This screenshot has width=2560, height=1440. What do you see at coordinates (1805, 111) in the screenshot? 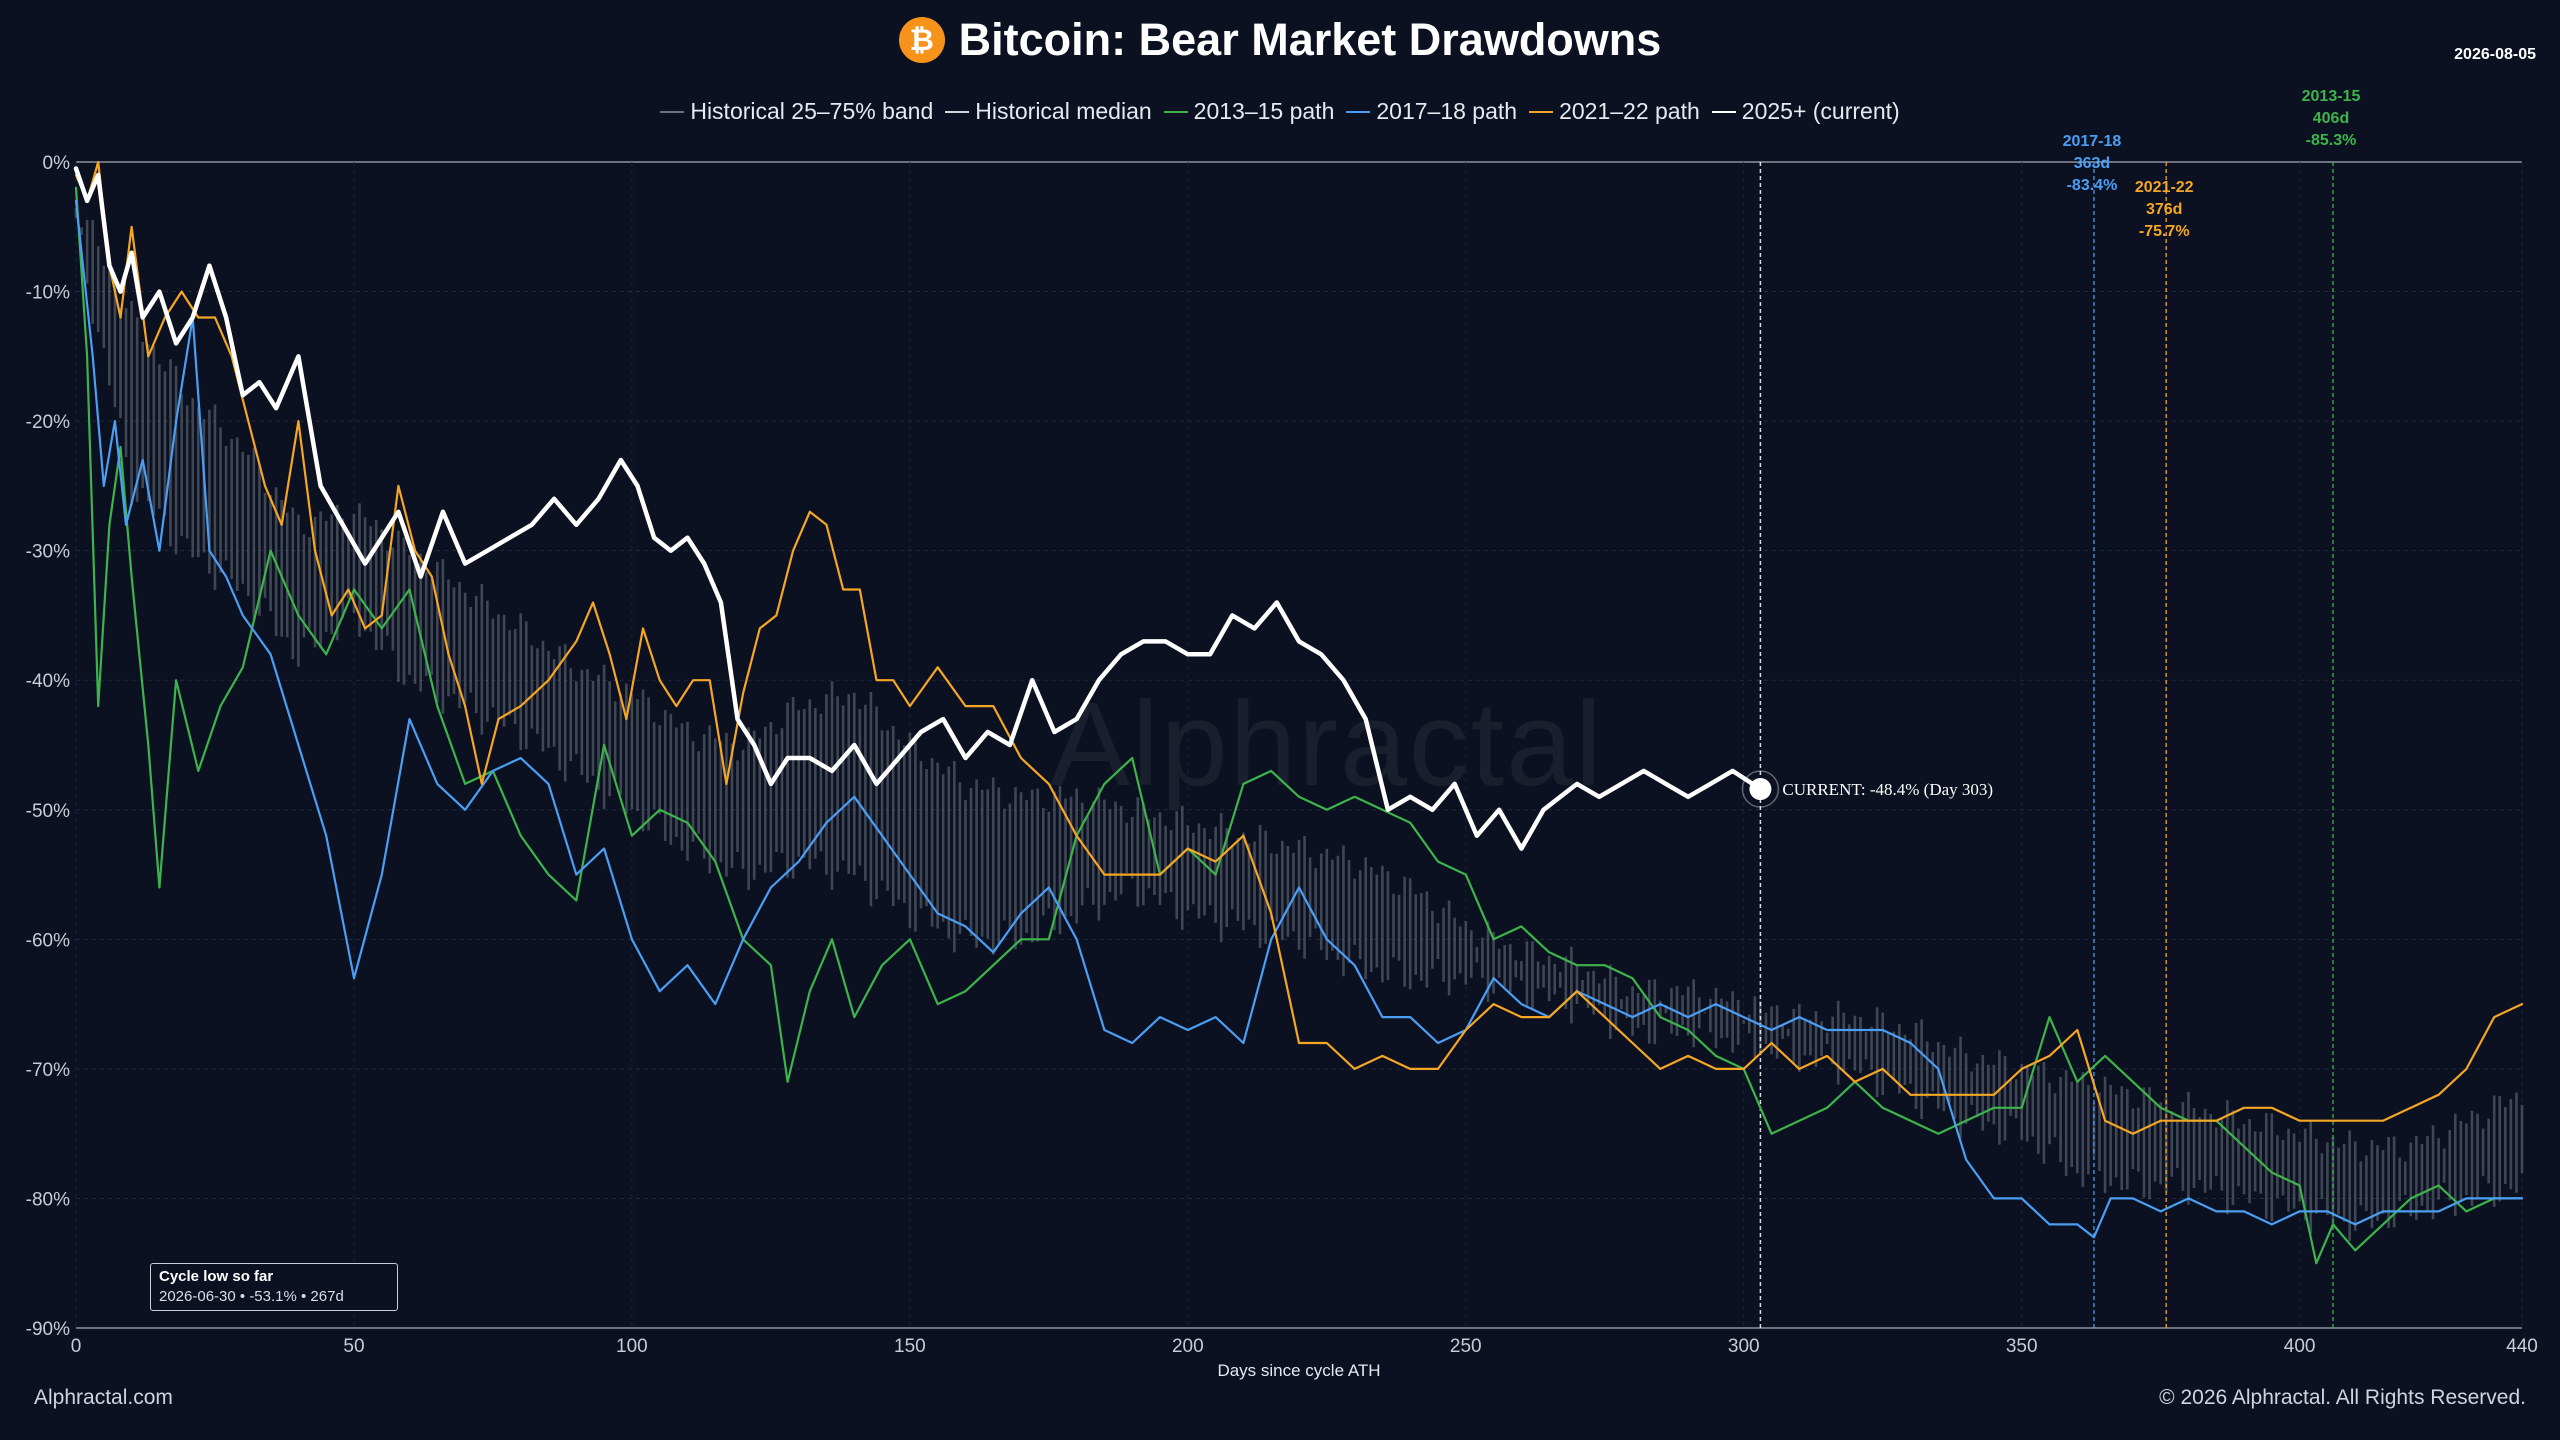
I see `legend-item-current: 2025+ (current)` at bounding box center [1805, 111].